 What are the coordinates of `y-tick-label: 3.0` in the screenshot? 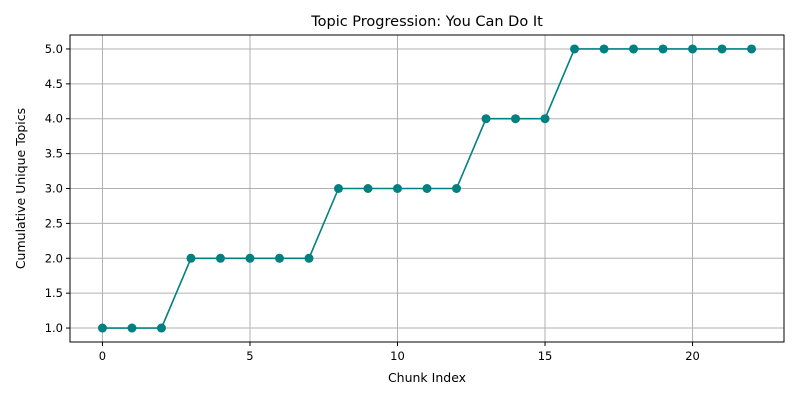 It's located at (54, 189).